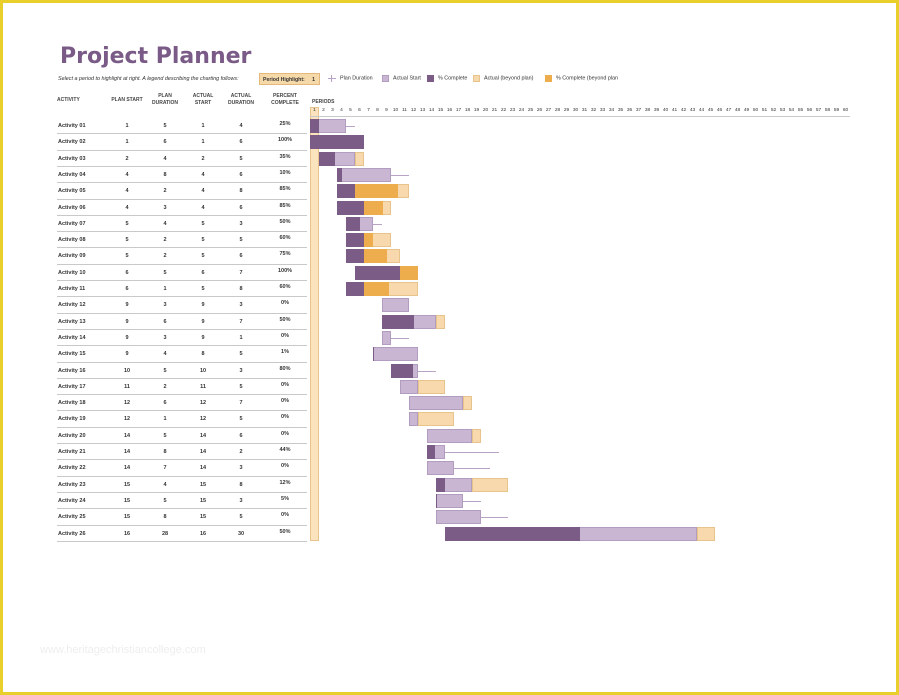 Image resolution: width=899 pixels, height=695 pixels. Describe the element at coordinates (285, 498) in the screenshot. I see `percent-complete-cell: 5%` at that location.